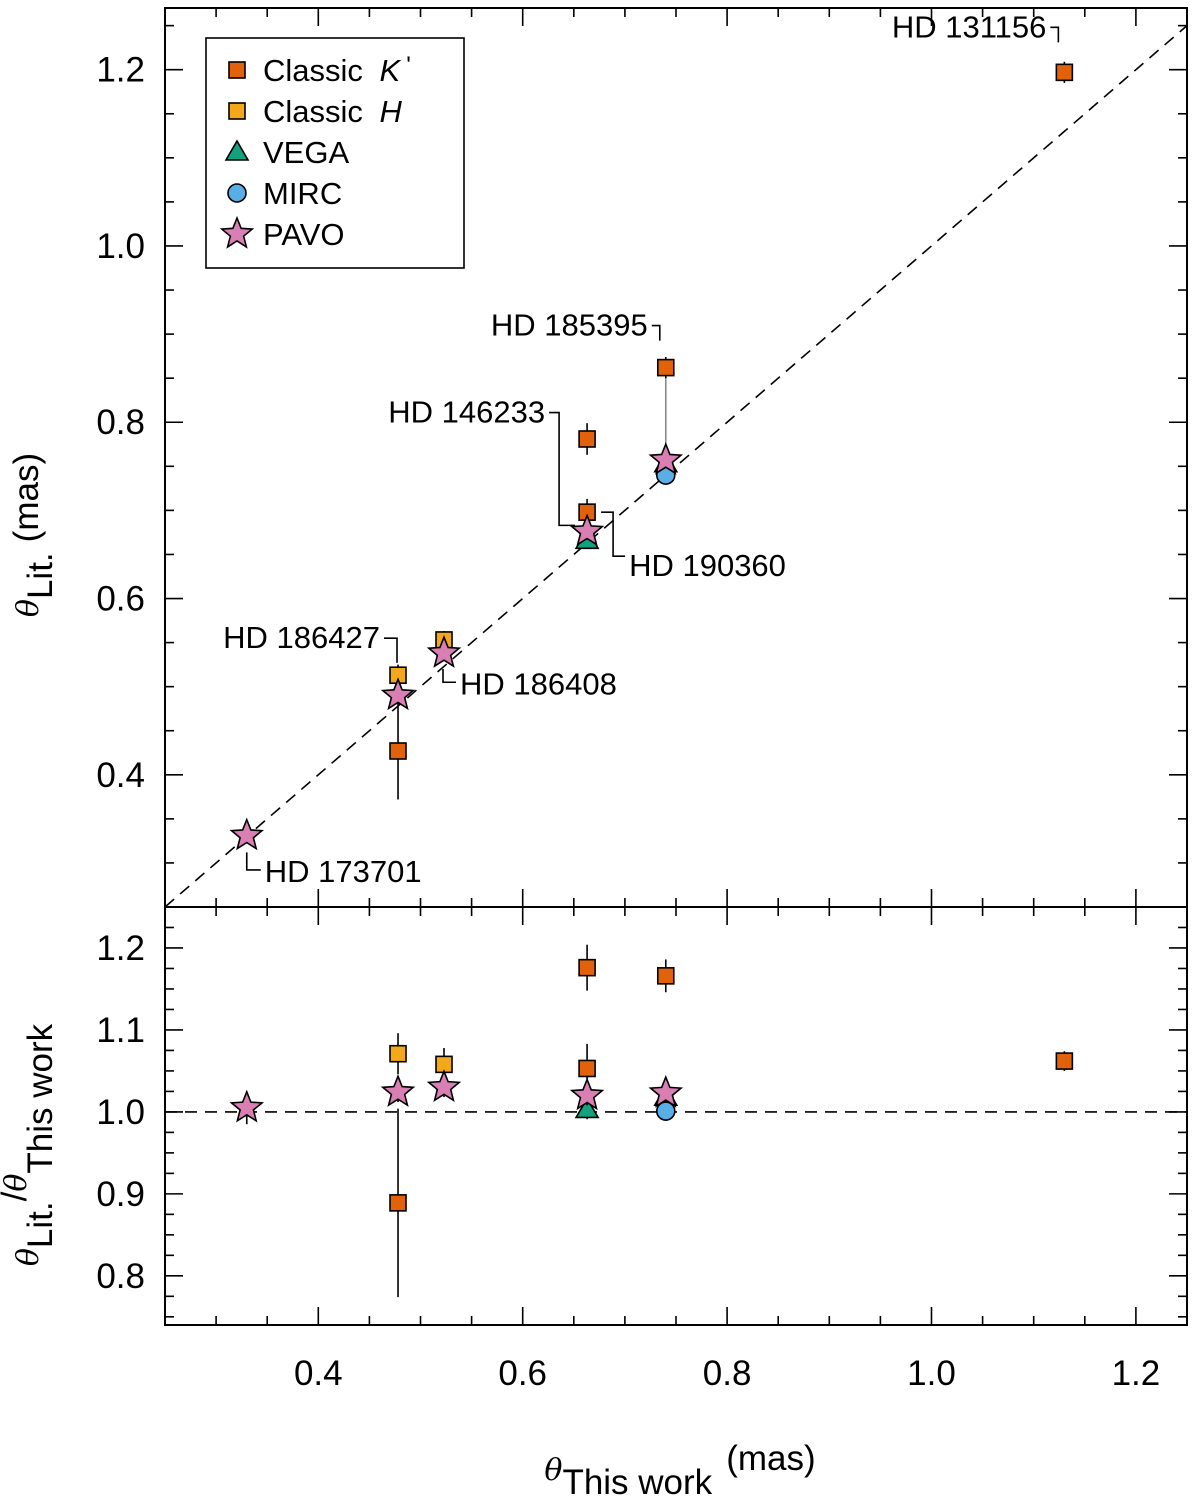 The image size is (1200, 1507). I want to click on legend-label-text: PAVO, so click(304, 234).